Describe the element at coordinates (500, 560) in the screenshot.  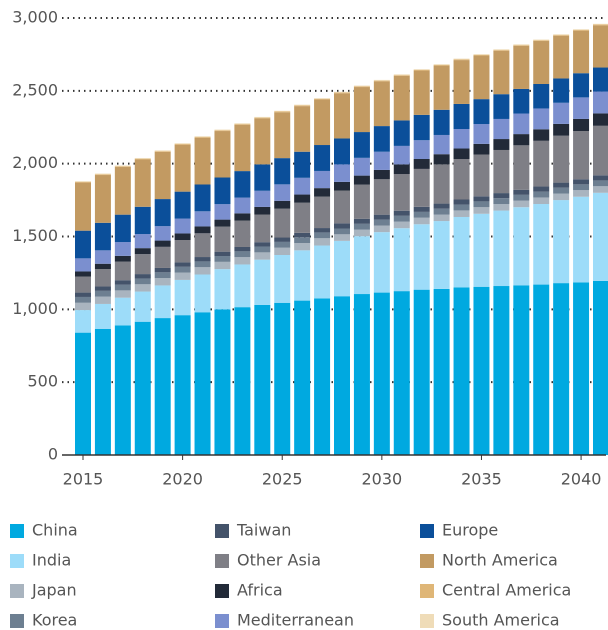
I see `legend-label: North America` at that location.